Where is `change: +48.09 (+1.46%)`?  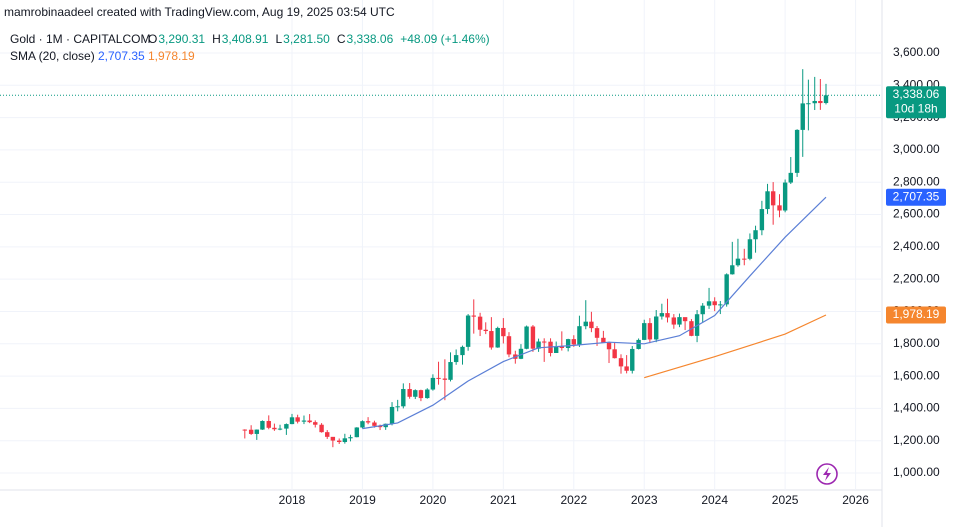 change: +48.09 (+1.46%) is located at coordinates (444, 39).